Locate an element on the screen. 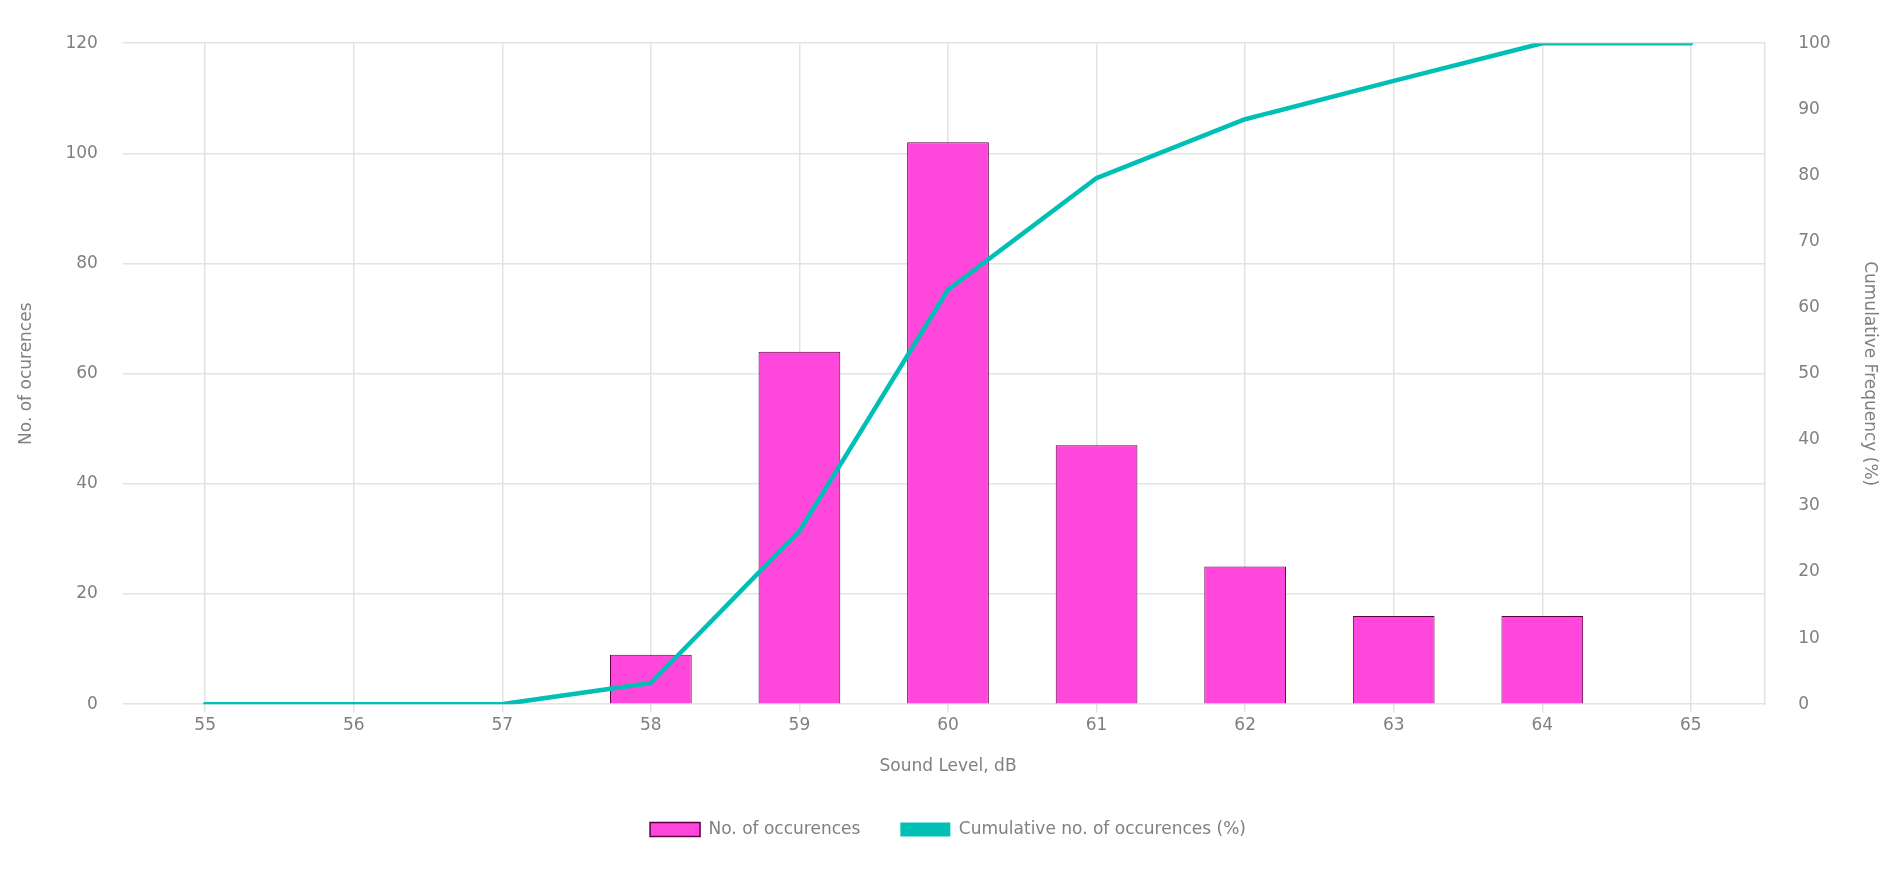 The width and height of the screenshot is (1897, 871). x-tick-label: 62 is located at coordinates (1245, 723).